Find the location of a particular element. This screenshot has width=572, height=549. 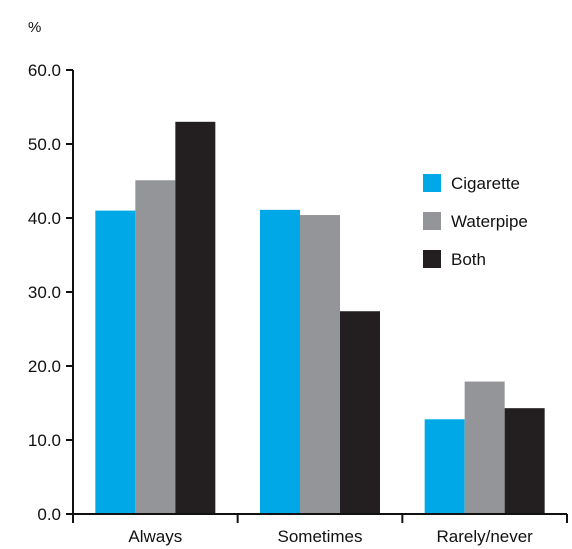

bar-waterpipe-rarely-never is located at coordinates (484, 447).